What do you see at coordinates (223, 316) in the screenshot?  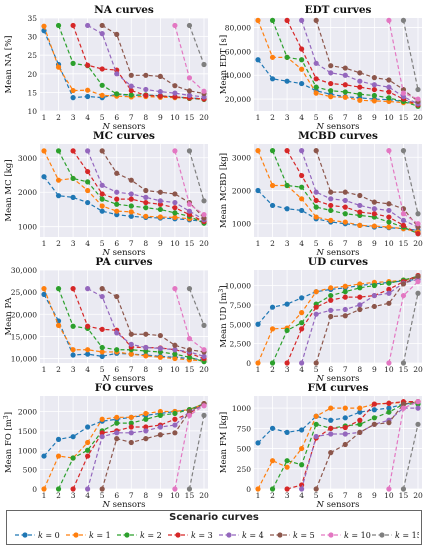 I see `y-axis-label: Mean UD [m3]` at bounding box center [223, 316].